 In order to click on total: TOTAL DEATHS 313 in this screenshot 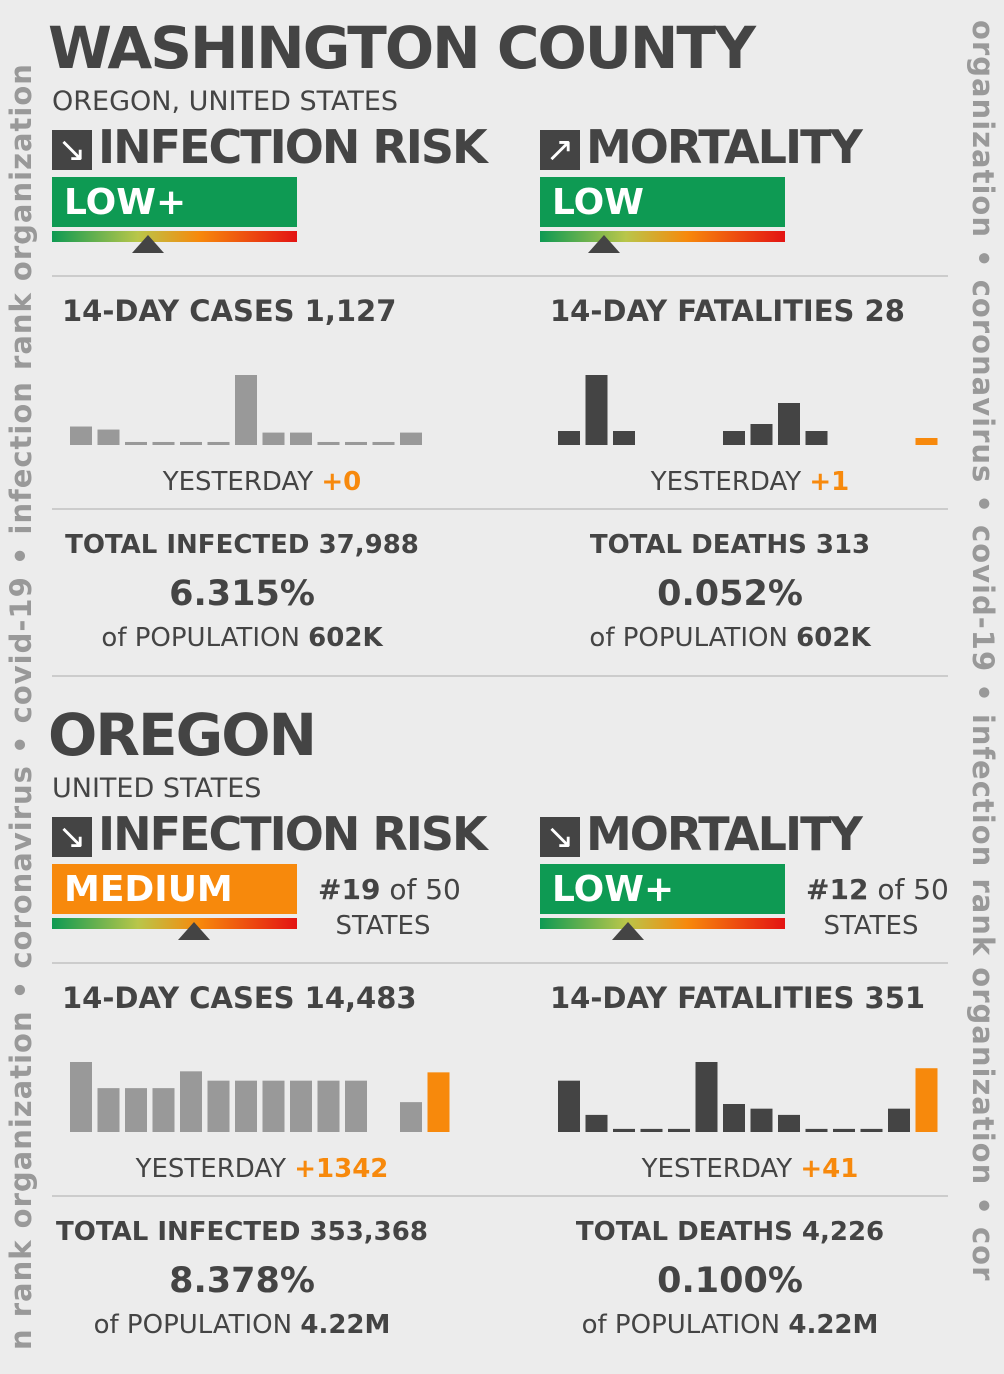, I will do `click(730, 545)`.